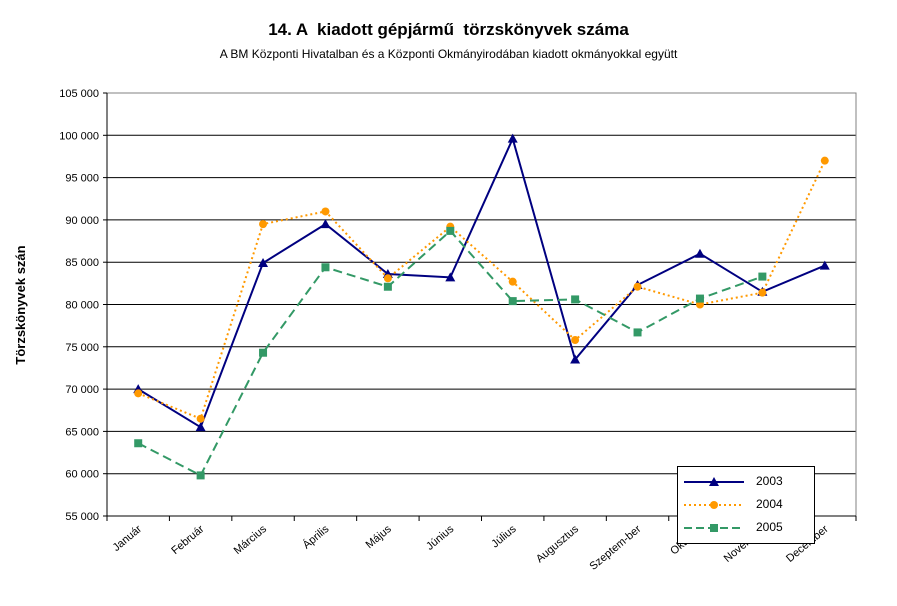 The width and height of the screenshot is (897, 606). Describe the element at coordinates (20, 304) in the screenshot. I see `y-axis-label: Törzskönyvek szán` at that location.